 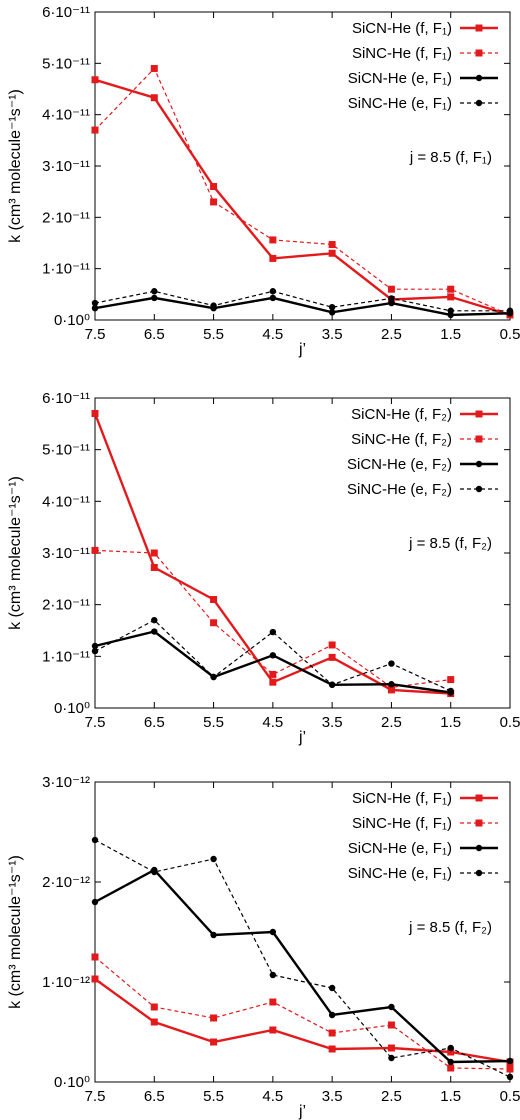 What do you see at coordinates (401, 414) in the screenshot?
I see `legend-entry-label: SiCN-He (f, F₂)` at bounding box center [401, 414].